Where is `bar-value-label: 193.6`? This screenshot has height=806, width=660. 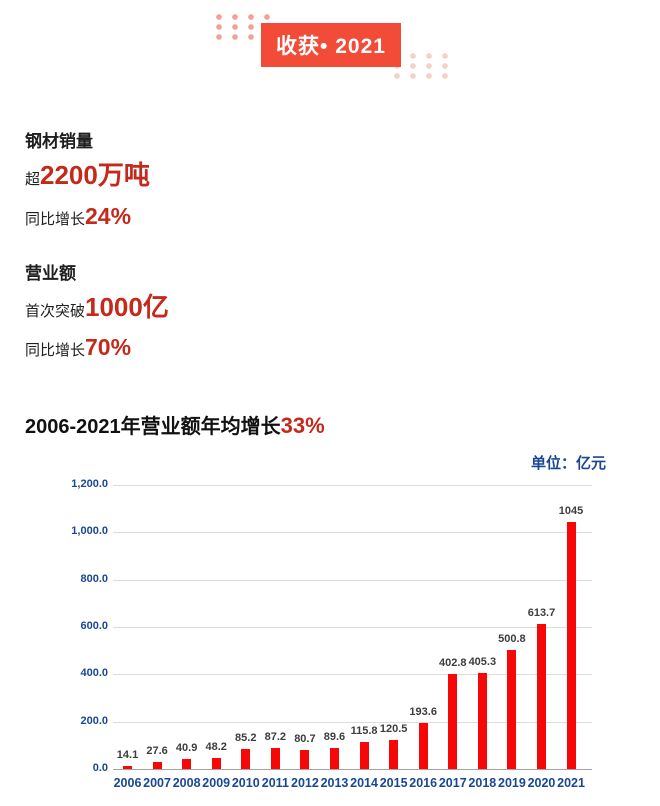
bar-value-label: 193.6 is located at coordinates (423, 712).